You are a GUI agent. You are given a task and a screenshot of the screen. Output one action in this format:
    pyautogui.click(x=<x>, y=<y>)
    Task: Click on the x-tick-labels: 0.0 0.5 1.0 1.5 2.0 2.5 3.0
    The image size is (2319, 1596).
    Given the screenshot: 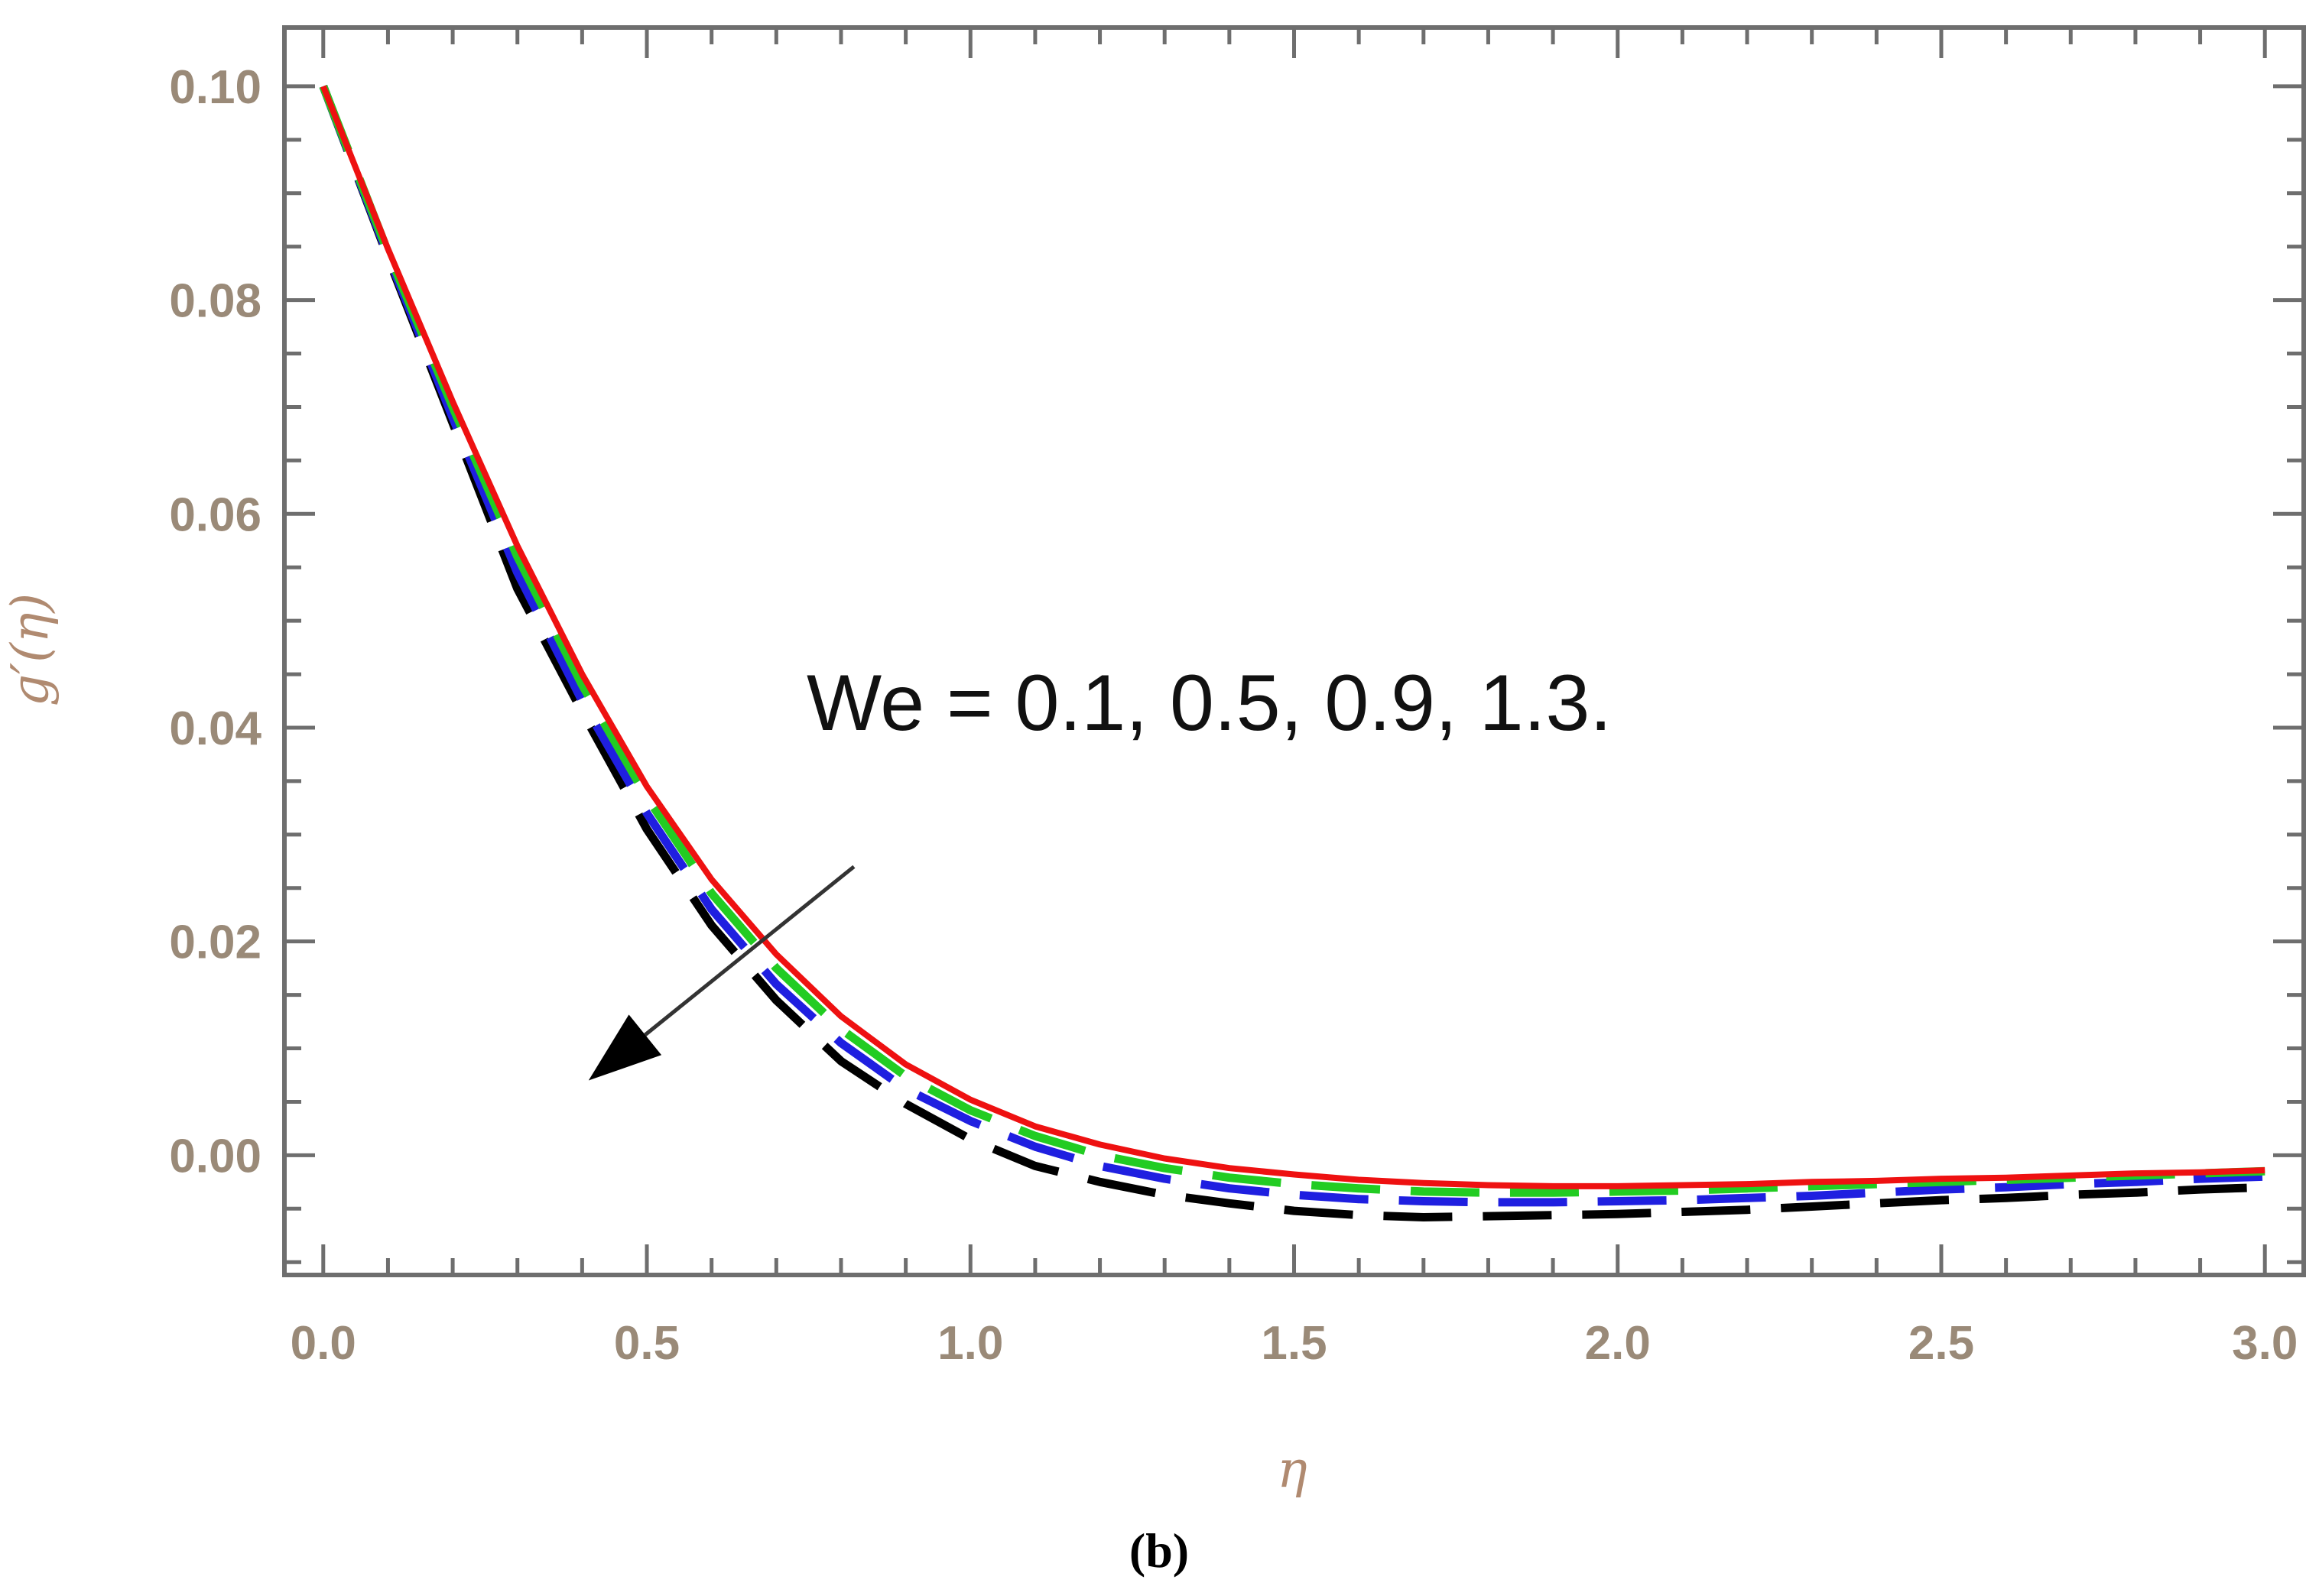 What is the action you would take?
    pyautogui.click(x=1295, y=1344)
    